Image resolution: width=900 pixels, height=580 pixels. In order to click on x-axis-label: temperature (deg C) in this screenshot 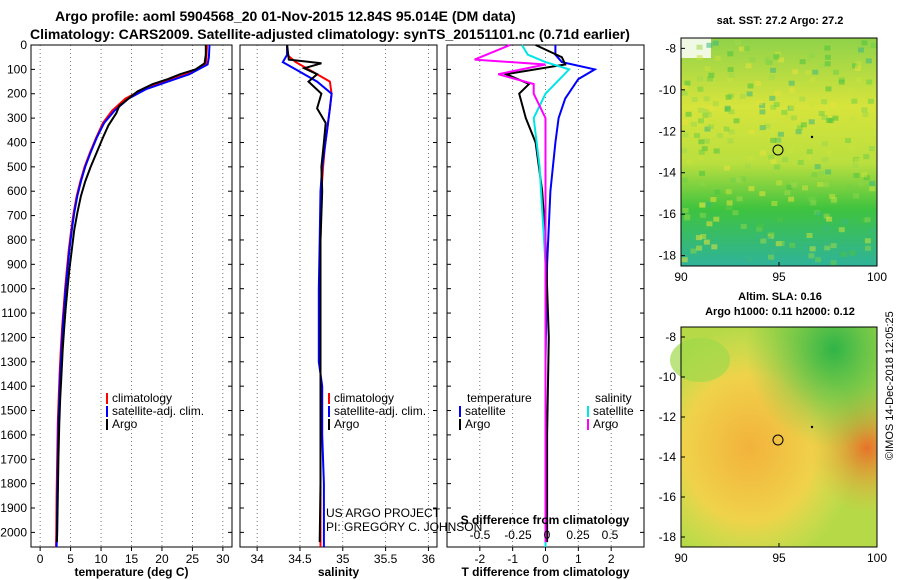, I will do `click(131, 572)`.